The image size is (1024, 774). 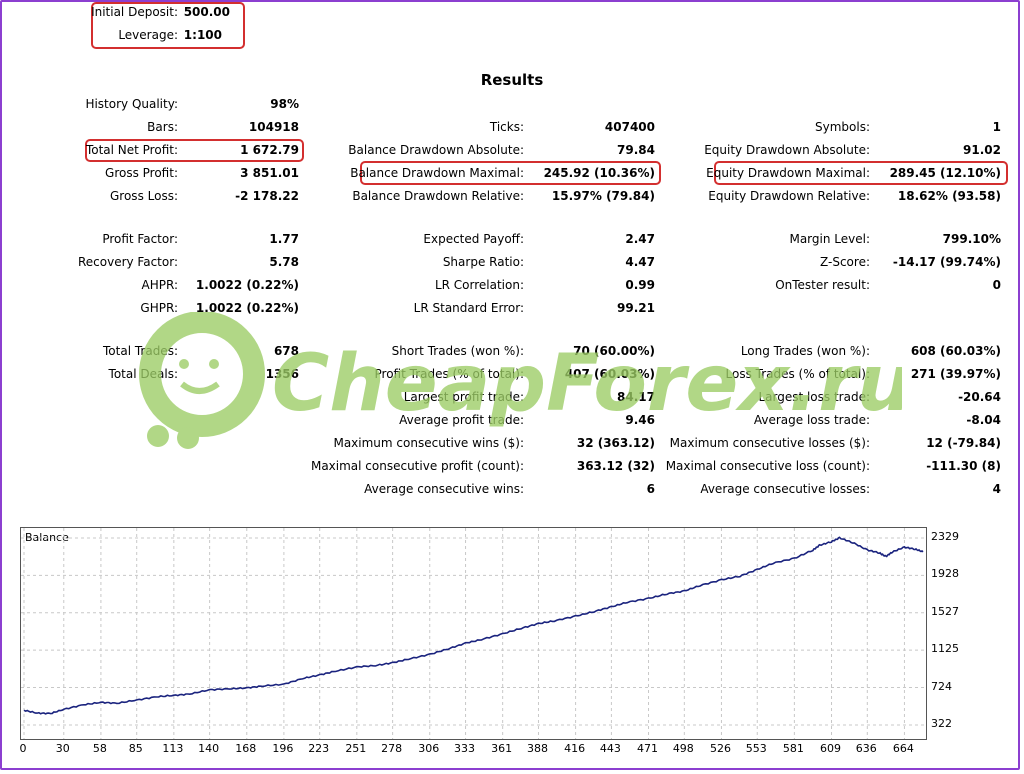 I want to click on symbols-value: 1, so click(x=996, y=127).